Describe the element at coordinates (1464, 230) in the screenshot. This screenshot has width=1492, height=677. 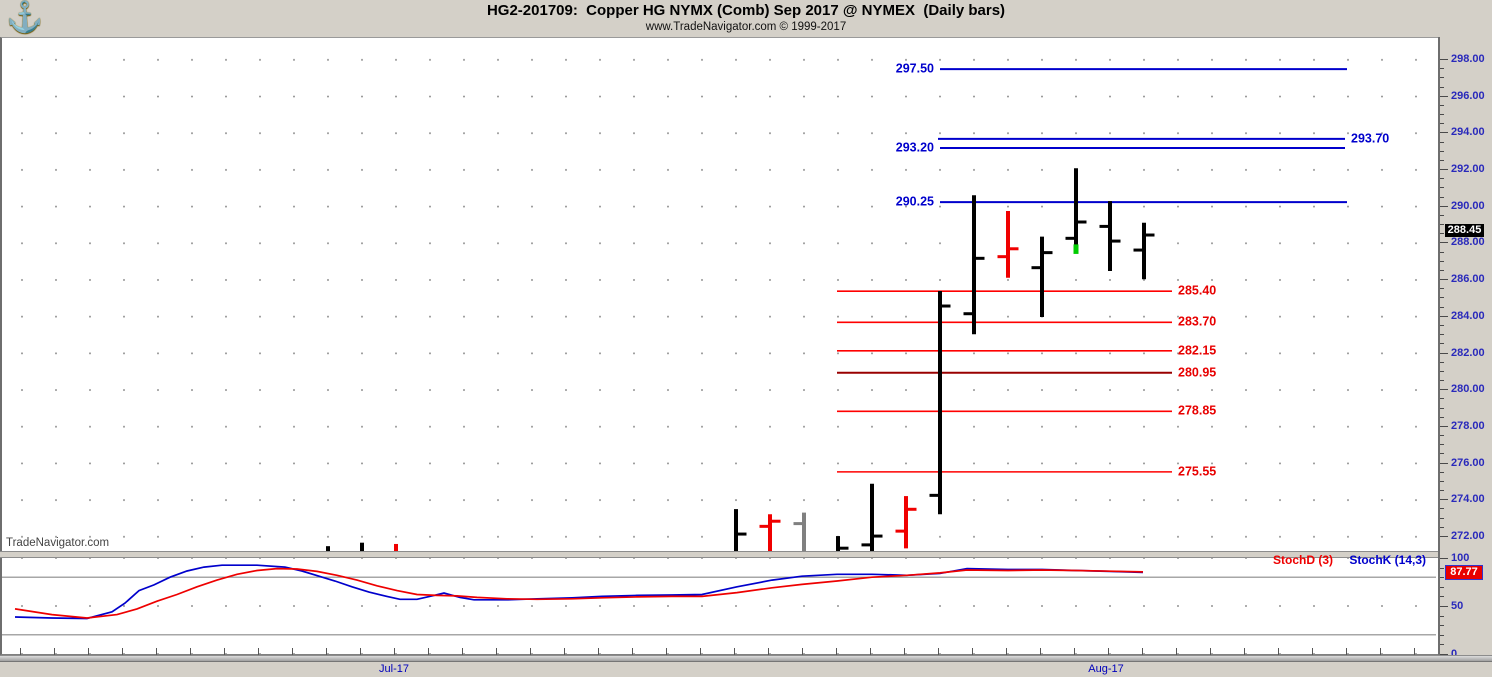
I see `last-price-badge: 288.45` at that location.